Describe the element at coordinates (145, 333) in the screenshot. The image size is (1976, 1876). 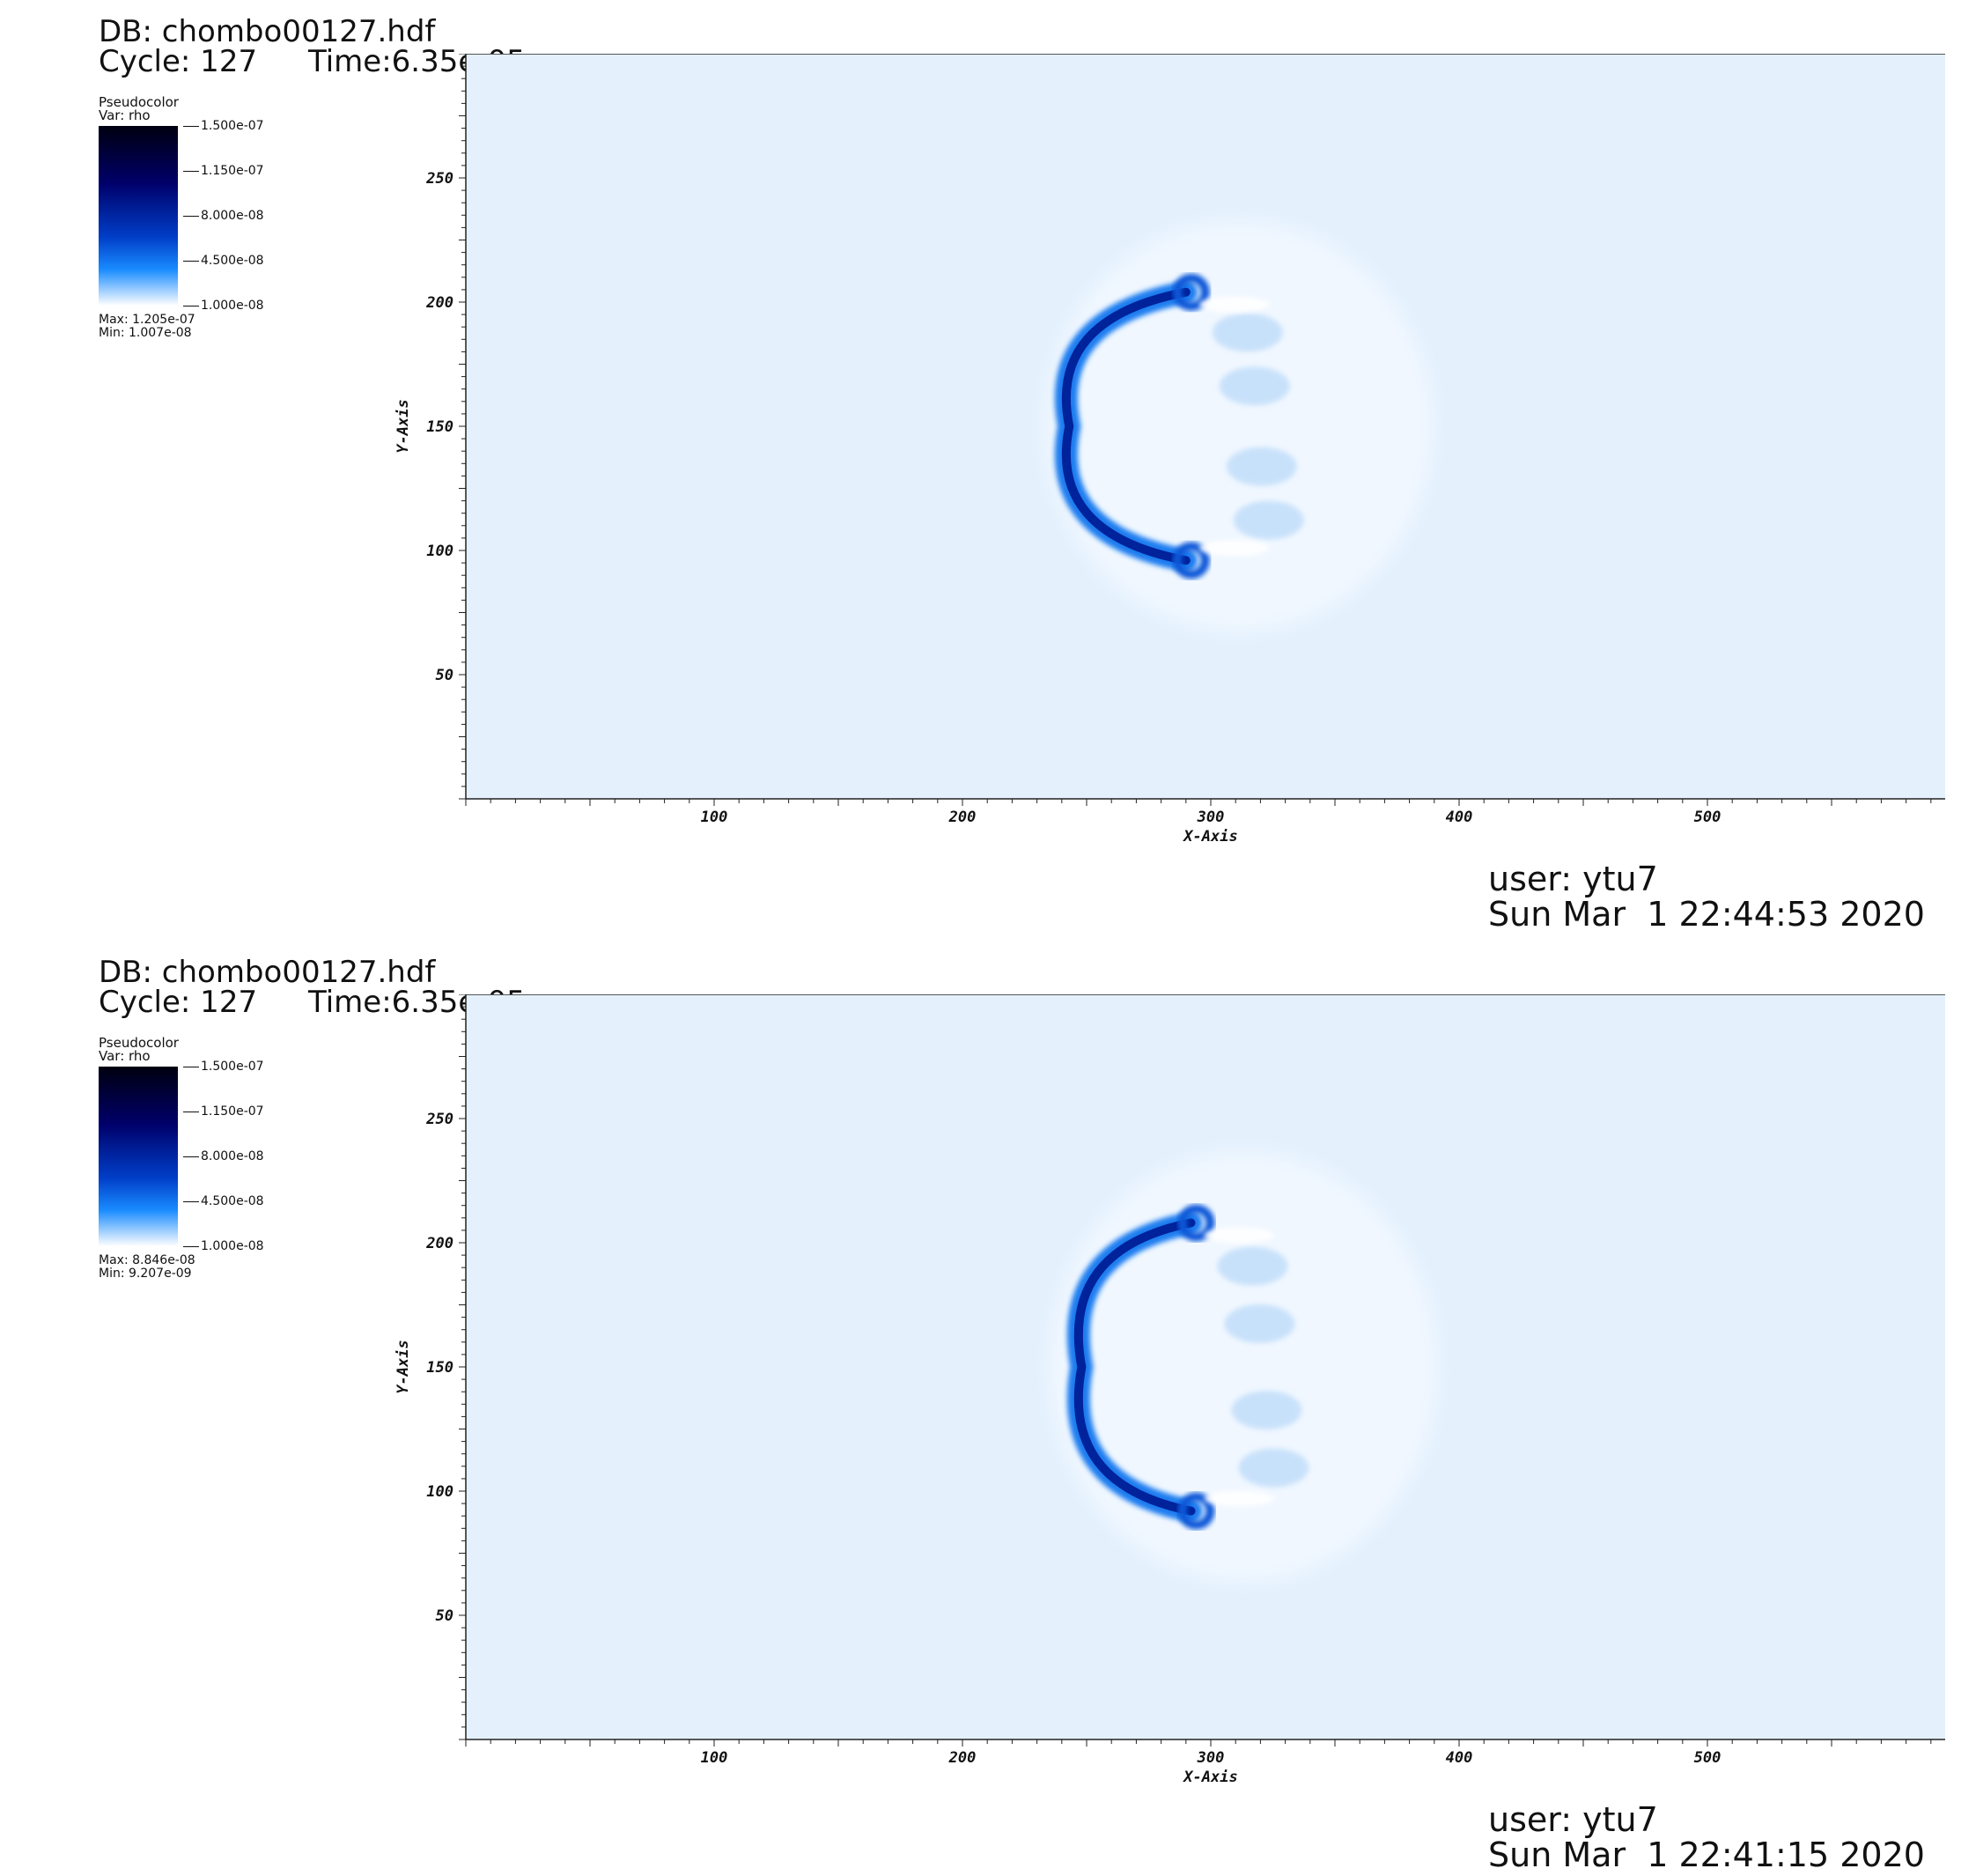
I see `legend-min: Min: 1.007e-08` at that location.